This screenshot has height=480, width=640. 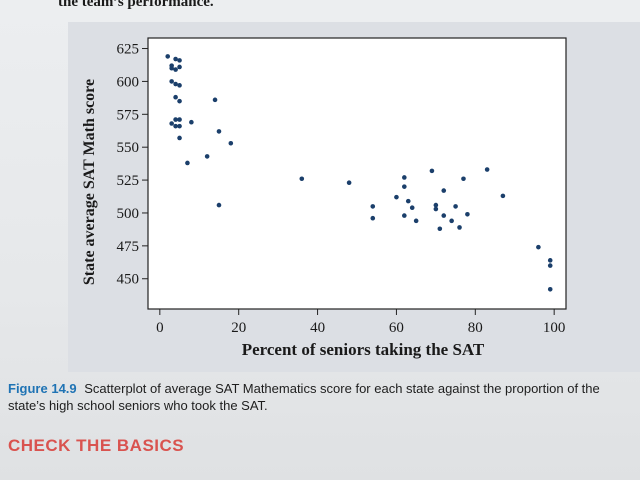 What do you see at coordinates (317, 328) in the screenshot?
I see `x-tick-label: 40` at bounding box center [317, 328].